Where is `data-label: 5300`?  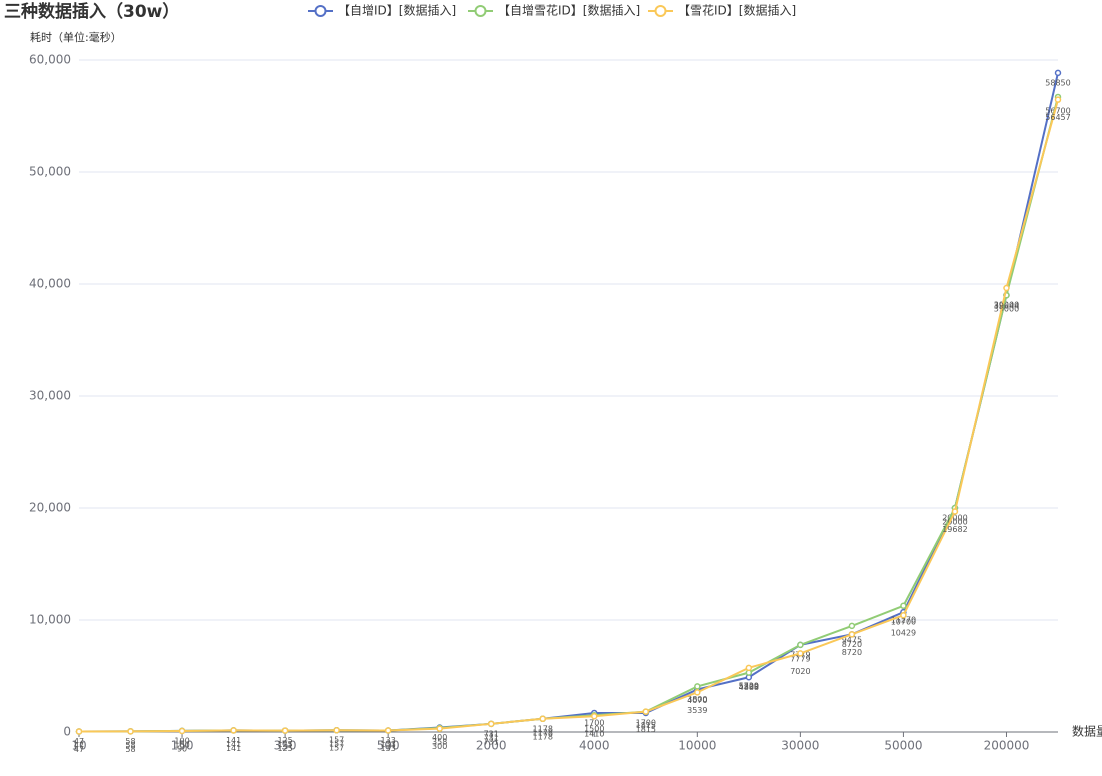
data-label: 5300 is located at coordinates (749, 686).